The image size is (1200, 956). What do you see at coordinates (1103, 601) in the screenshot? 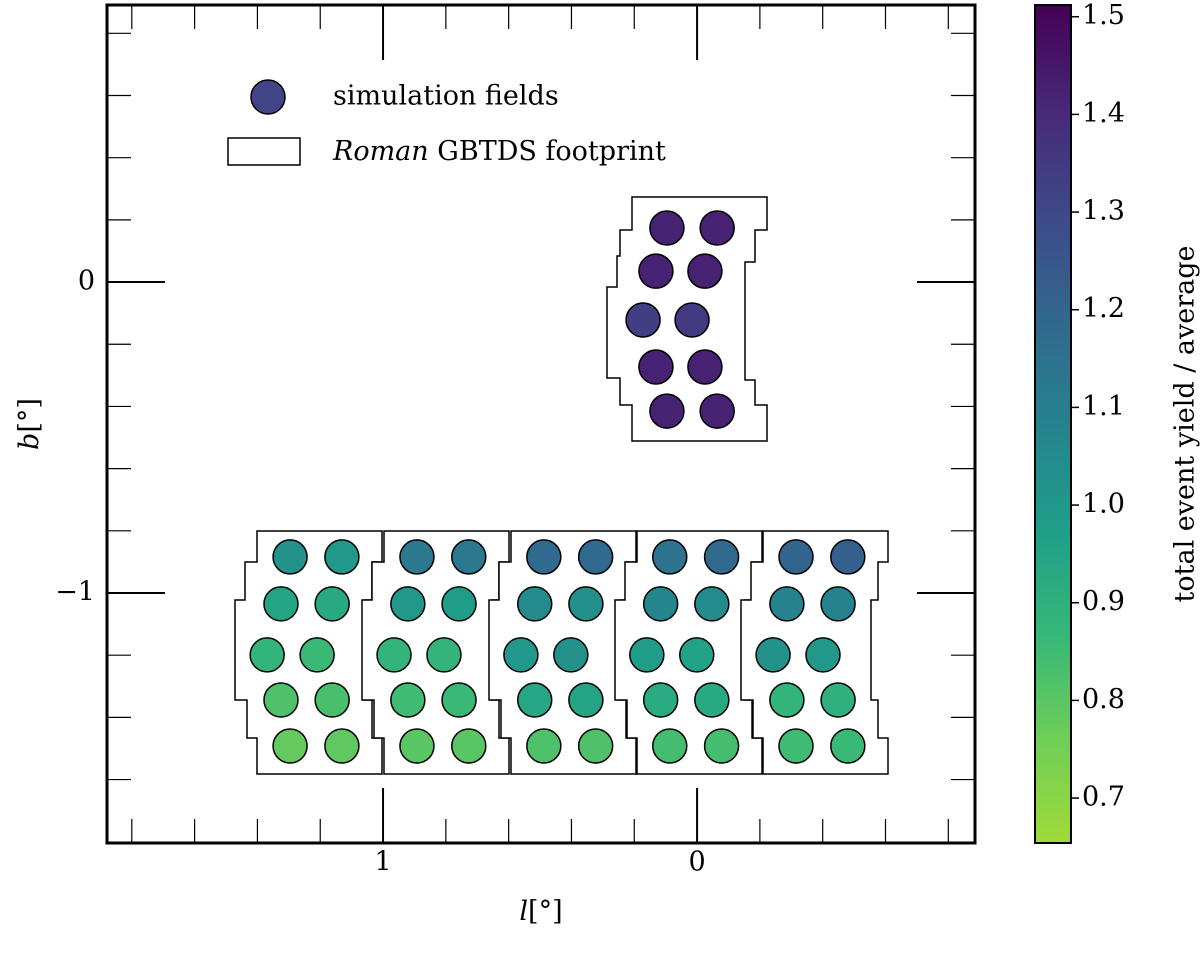
I see `colorbar-tick-label: 0.9` at bounding box center [1103, 601].